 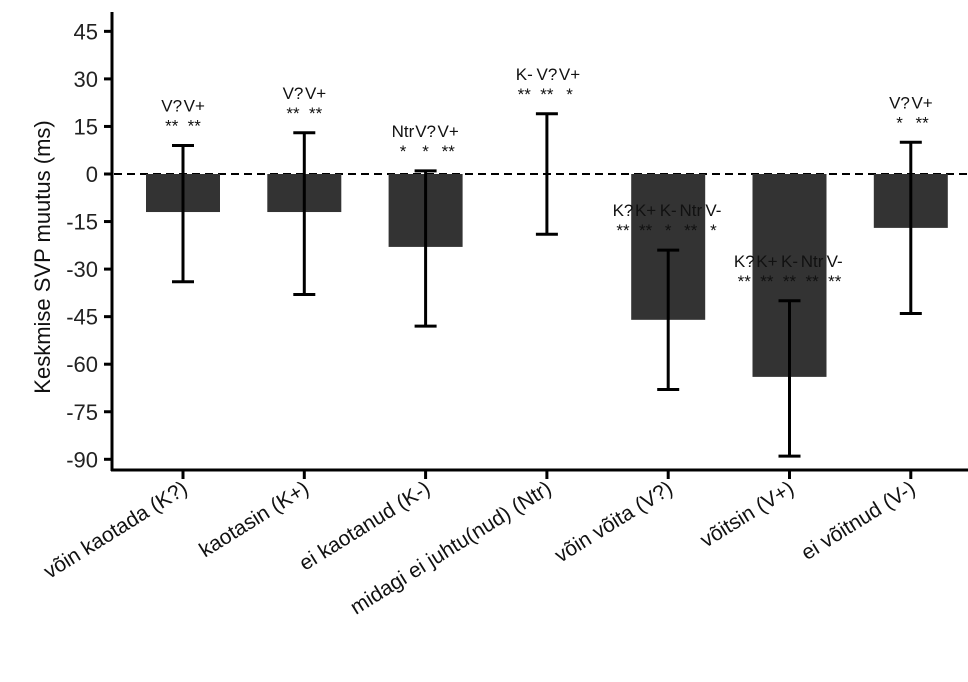 What do you see at coordinates (86, 31) in the screenshot?
I see `y-tick-label: 45` at bounding box center [86, 31].